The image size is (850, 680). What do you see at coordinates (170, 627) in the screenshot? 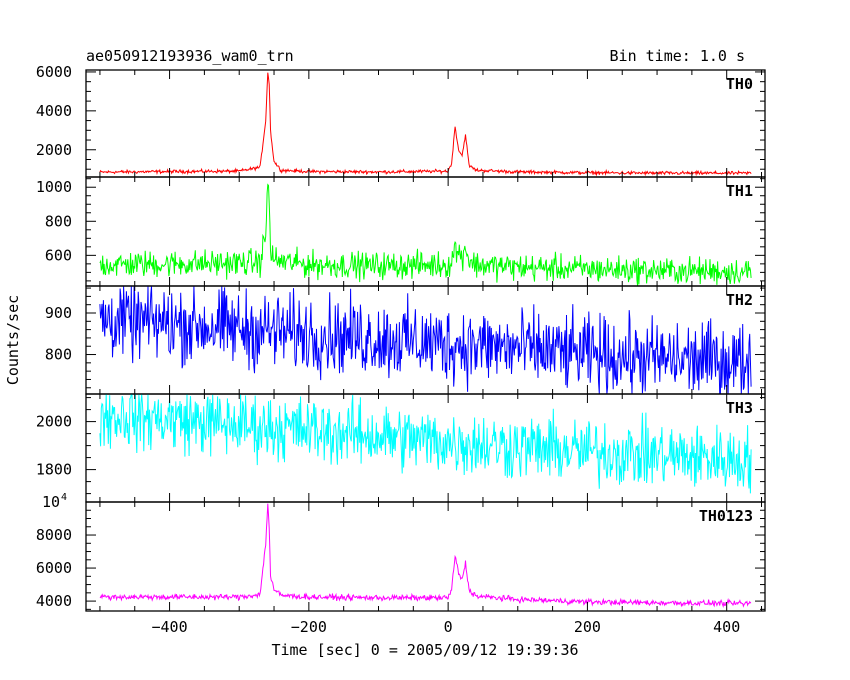
I see `x-tick-label: −400` at bounding box center [170, 627].